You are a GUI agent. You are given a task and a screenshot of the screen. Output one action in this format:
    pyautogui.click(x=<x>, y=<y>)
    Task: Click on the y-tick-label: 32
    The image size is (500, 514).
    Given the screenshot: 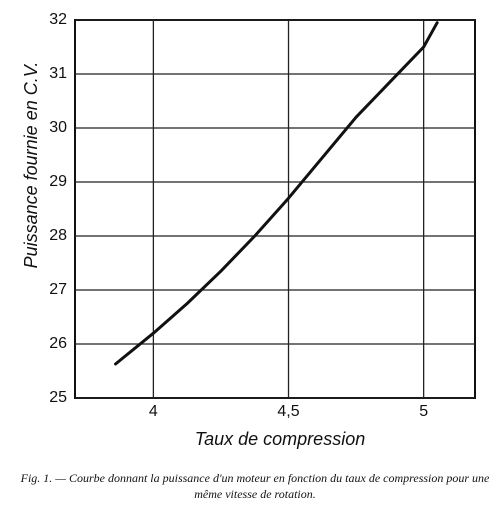 What is the action you would take?
    pyautogui.click(x=58, y=19)
    